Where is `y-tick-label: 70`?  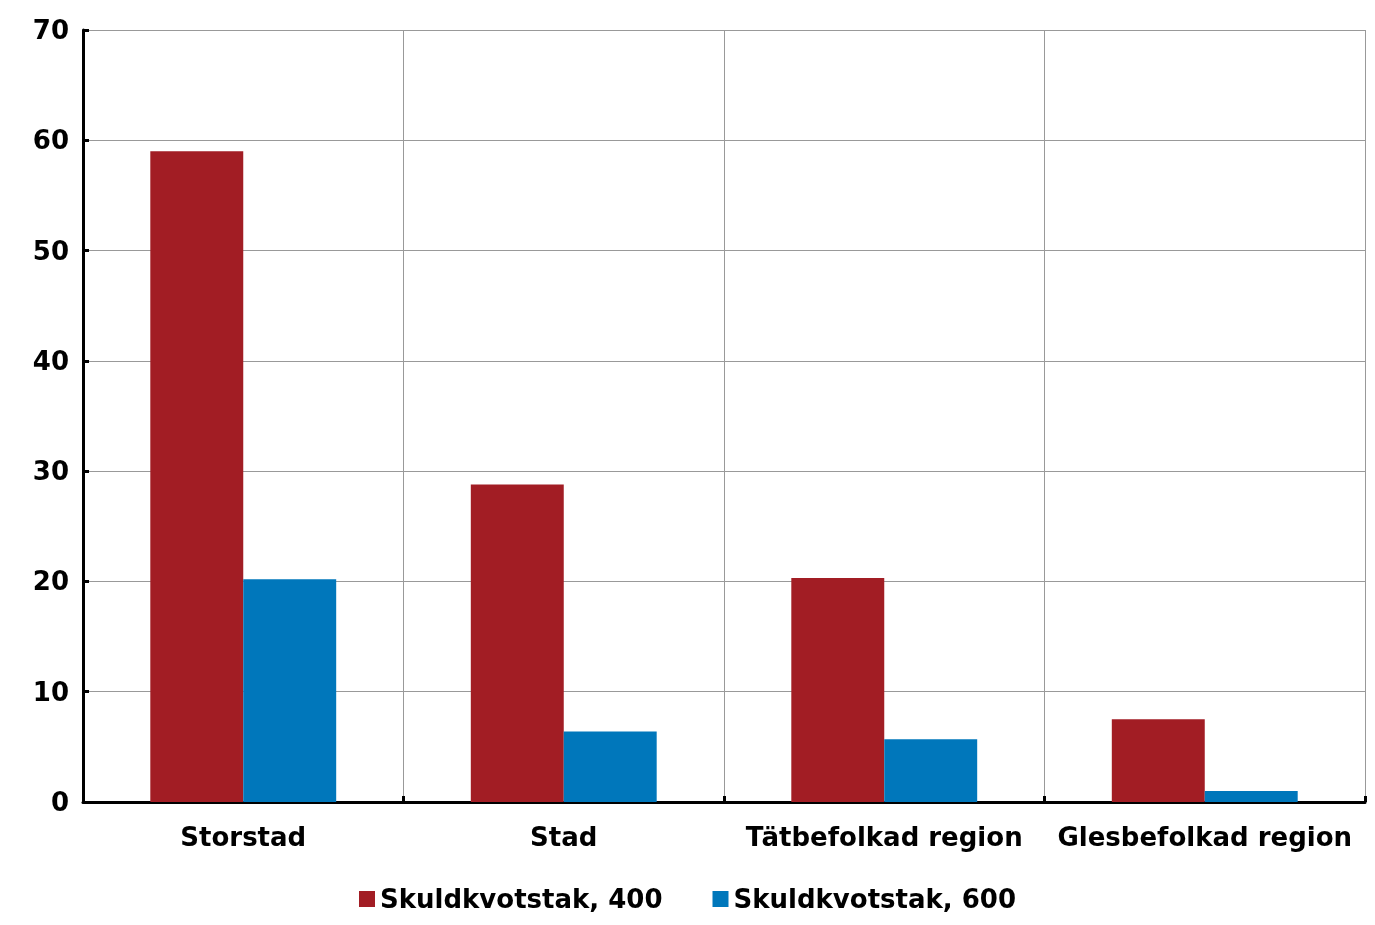
y-tick-label: 70 is located at coordinates (50, 30).